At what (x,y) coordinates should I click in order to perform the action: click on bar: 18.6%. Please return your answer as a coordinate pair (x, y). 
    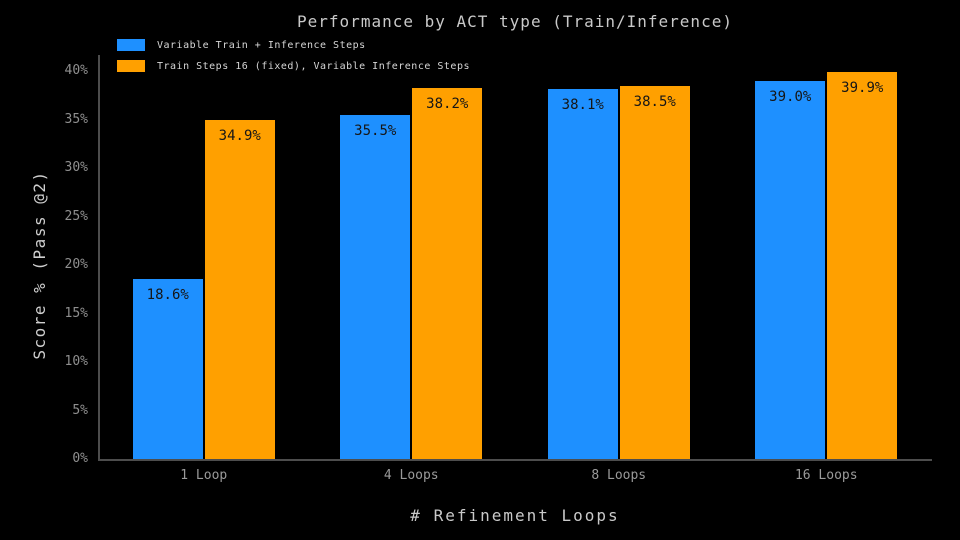
    Looking at the image, I should click on (167, 368).